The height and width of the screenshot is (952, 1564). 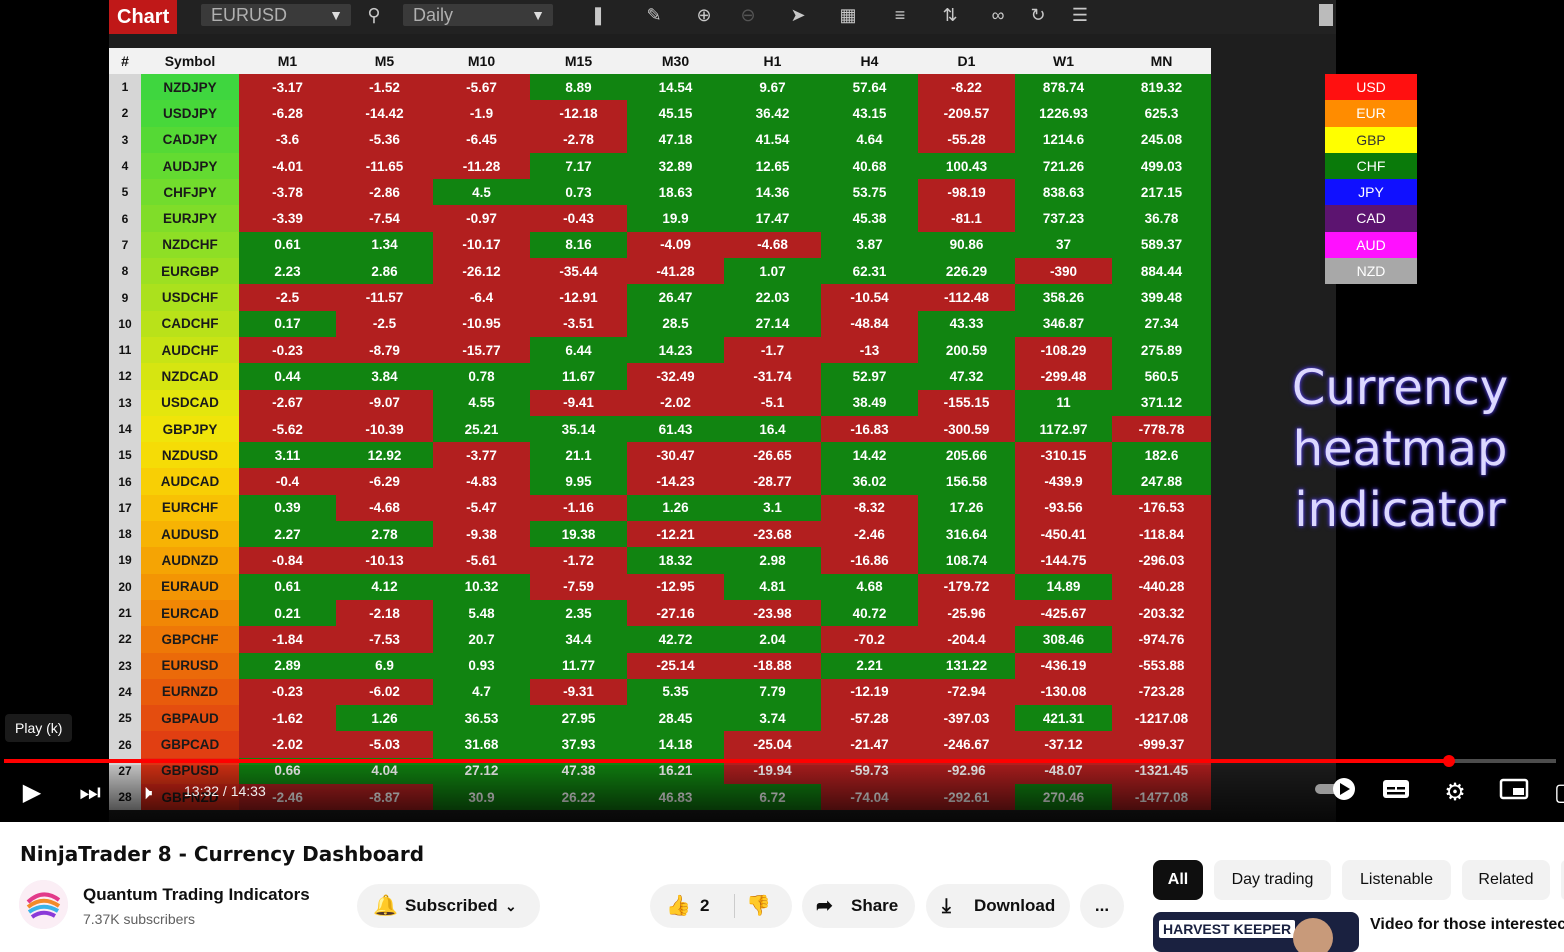 I want to click on symbol-cell: CADJPY, so click(x=190, y=139).